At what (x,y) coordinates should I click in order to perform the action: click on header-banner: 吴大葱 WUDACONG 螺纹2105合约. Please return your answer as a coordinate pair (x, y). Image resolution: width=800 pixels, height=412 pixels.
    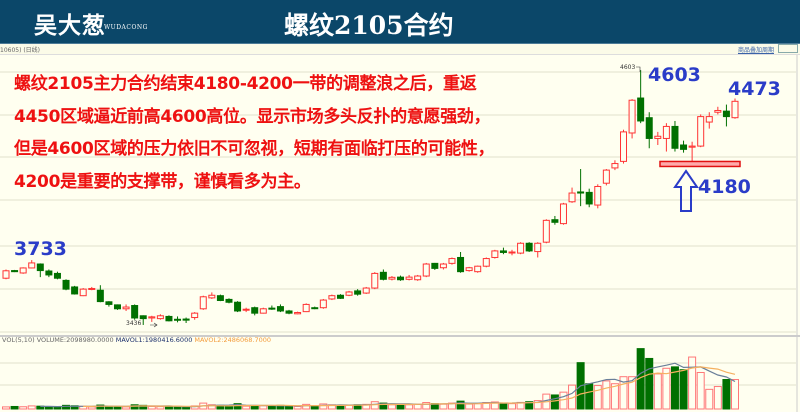
    Looking at the image, I should click on (400, 22).